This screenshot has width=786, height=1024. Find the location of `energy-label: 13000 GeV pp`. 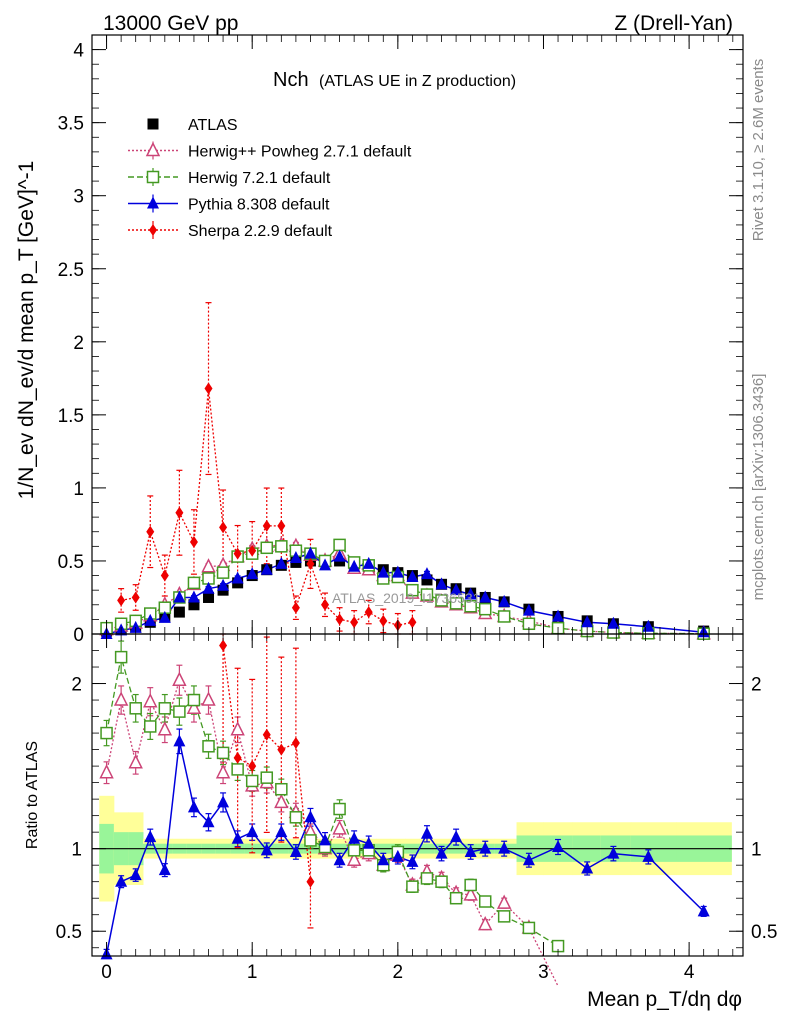

energy-label: 13000 GeV pp is located at coordinates (170, 23).